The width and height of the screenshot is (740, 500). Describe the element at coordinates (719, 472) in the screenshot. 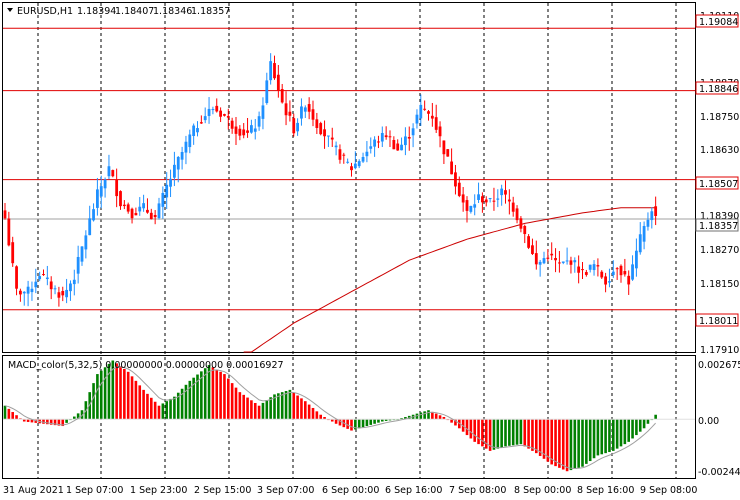

I see `macd-tick: -0.002445` at that location.